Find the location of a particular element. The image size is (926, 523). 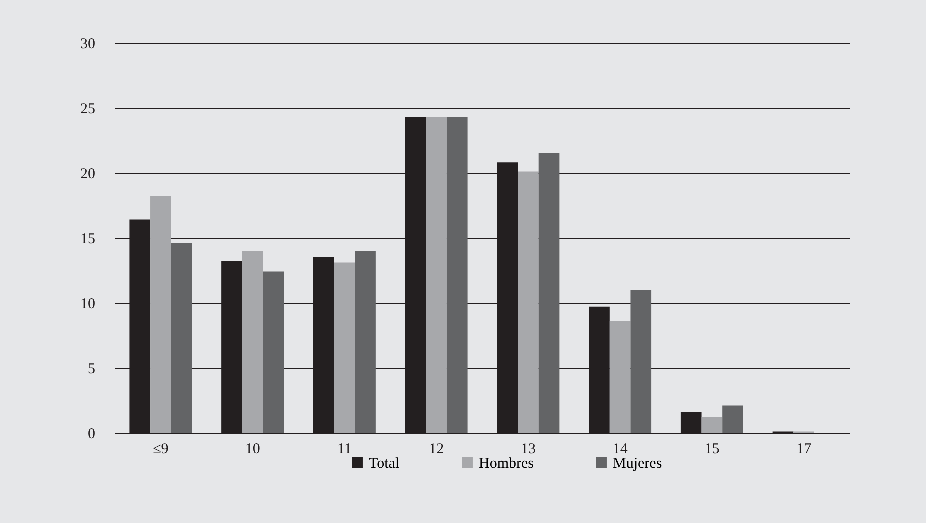

x-tick-label: 10 is located at coordinates (252, 450).